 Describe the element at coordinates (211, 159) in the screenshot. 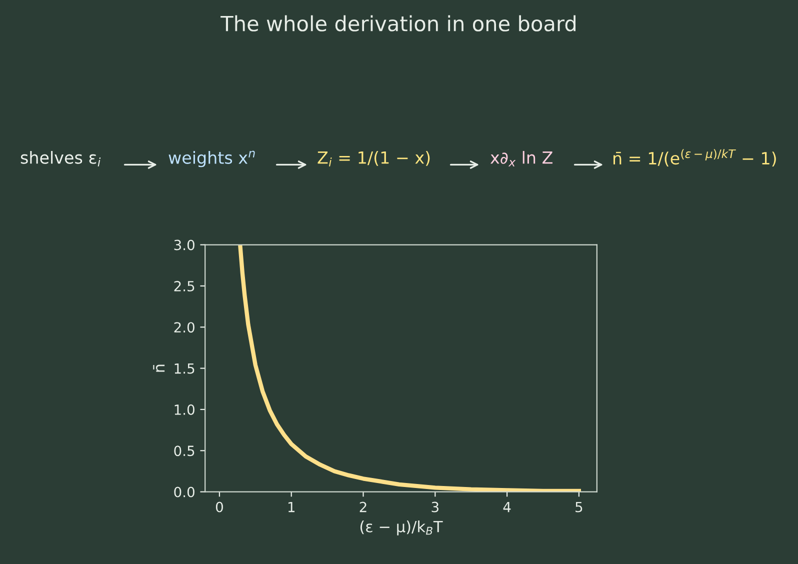

I see `text: weights x$^{n}$` at that location.